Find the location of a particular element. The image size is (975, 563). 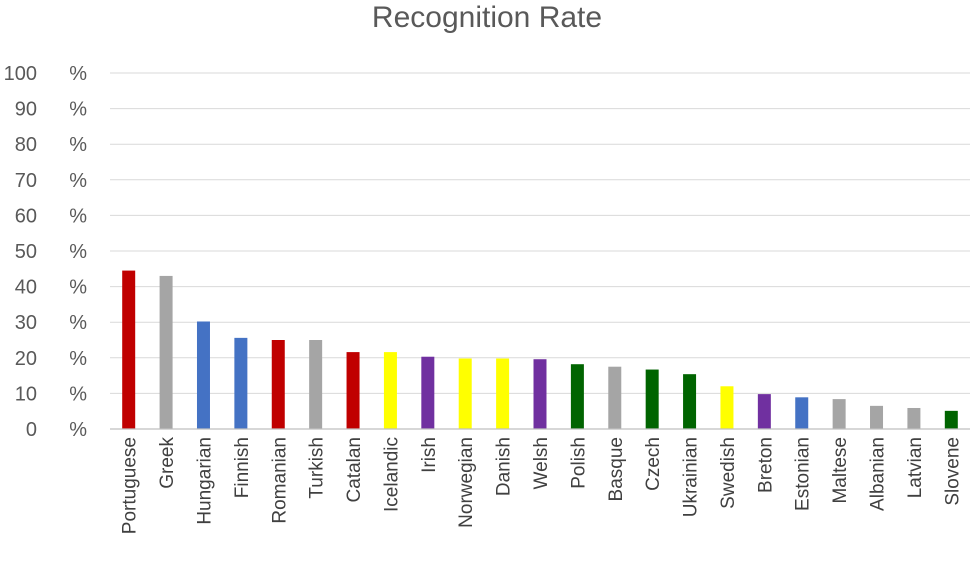

x-tick-label: Irish is located at coordinates (429, 455).